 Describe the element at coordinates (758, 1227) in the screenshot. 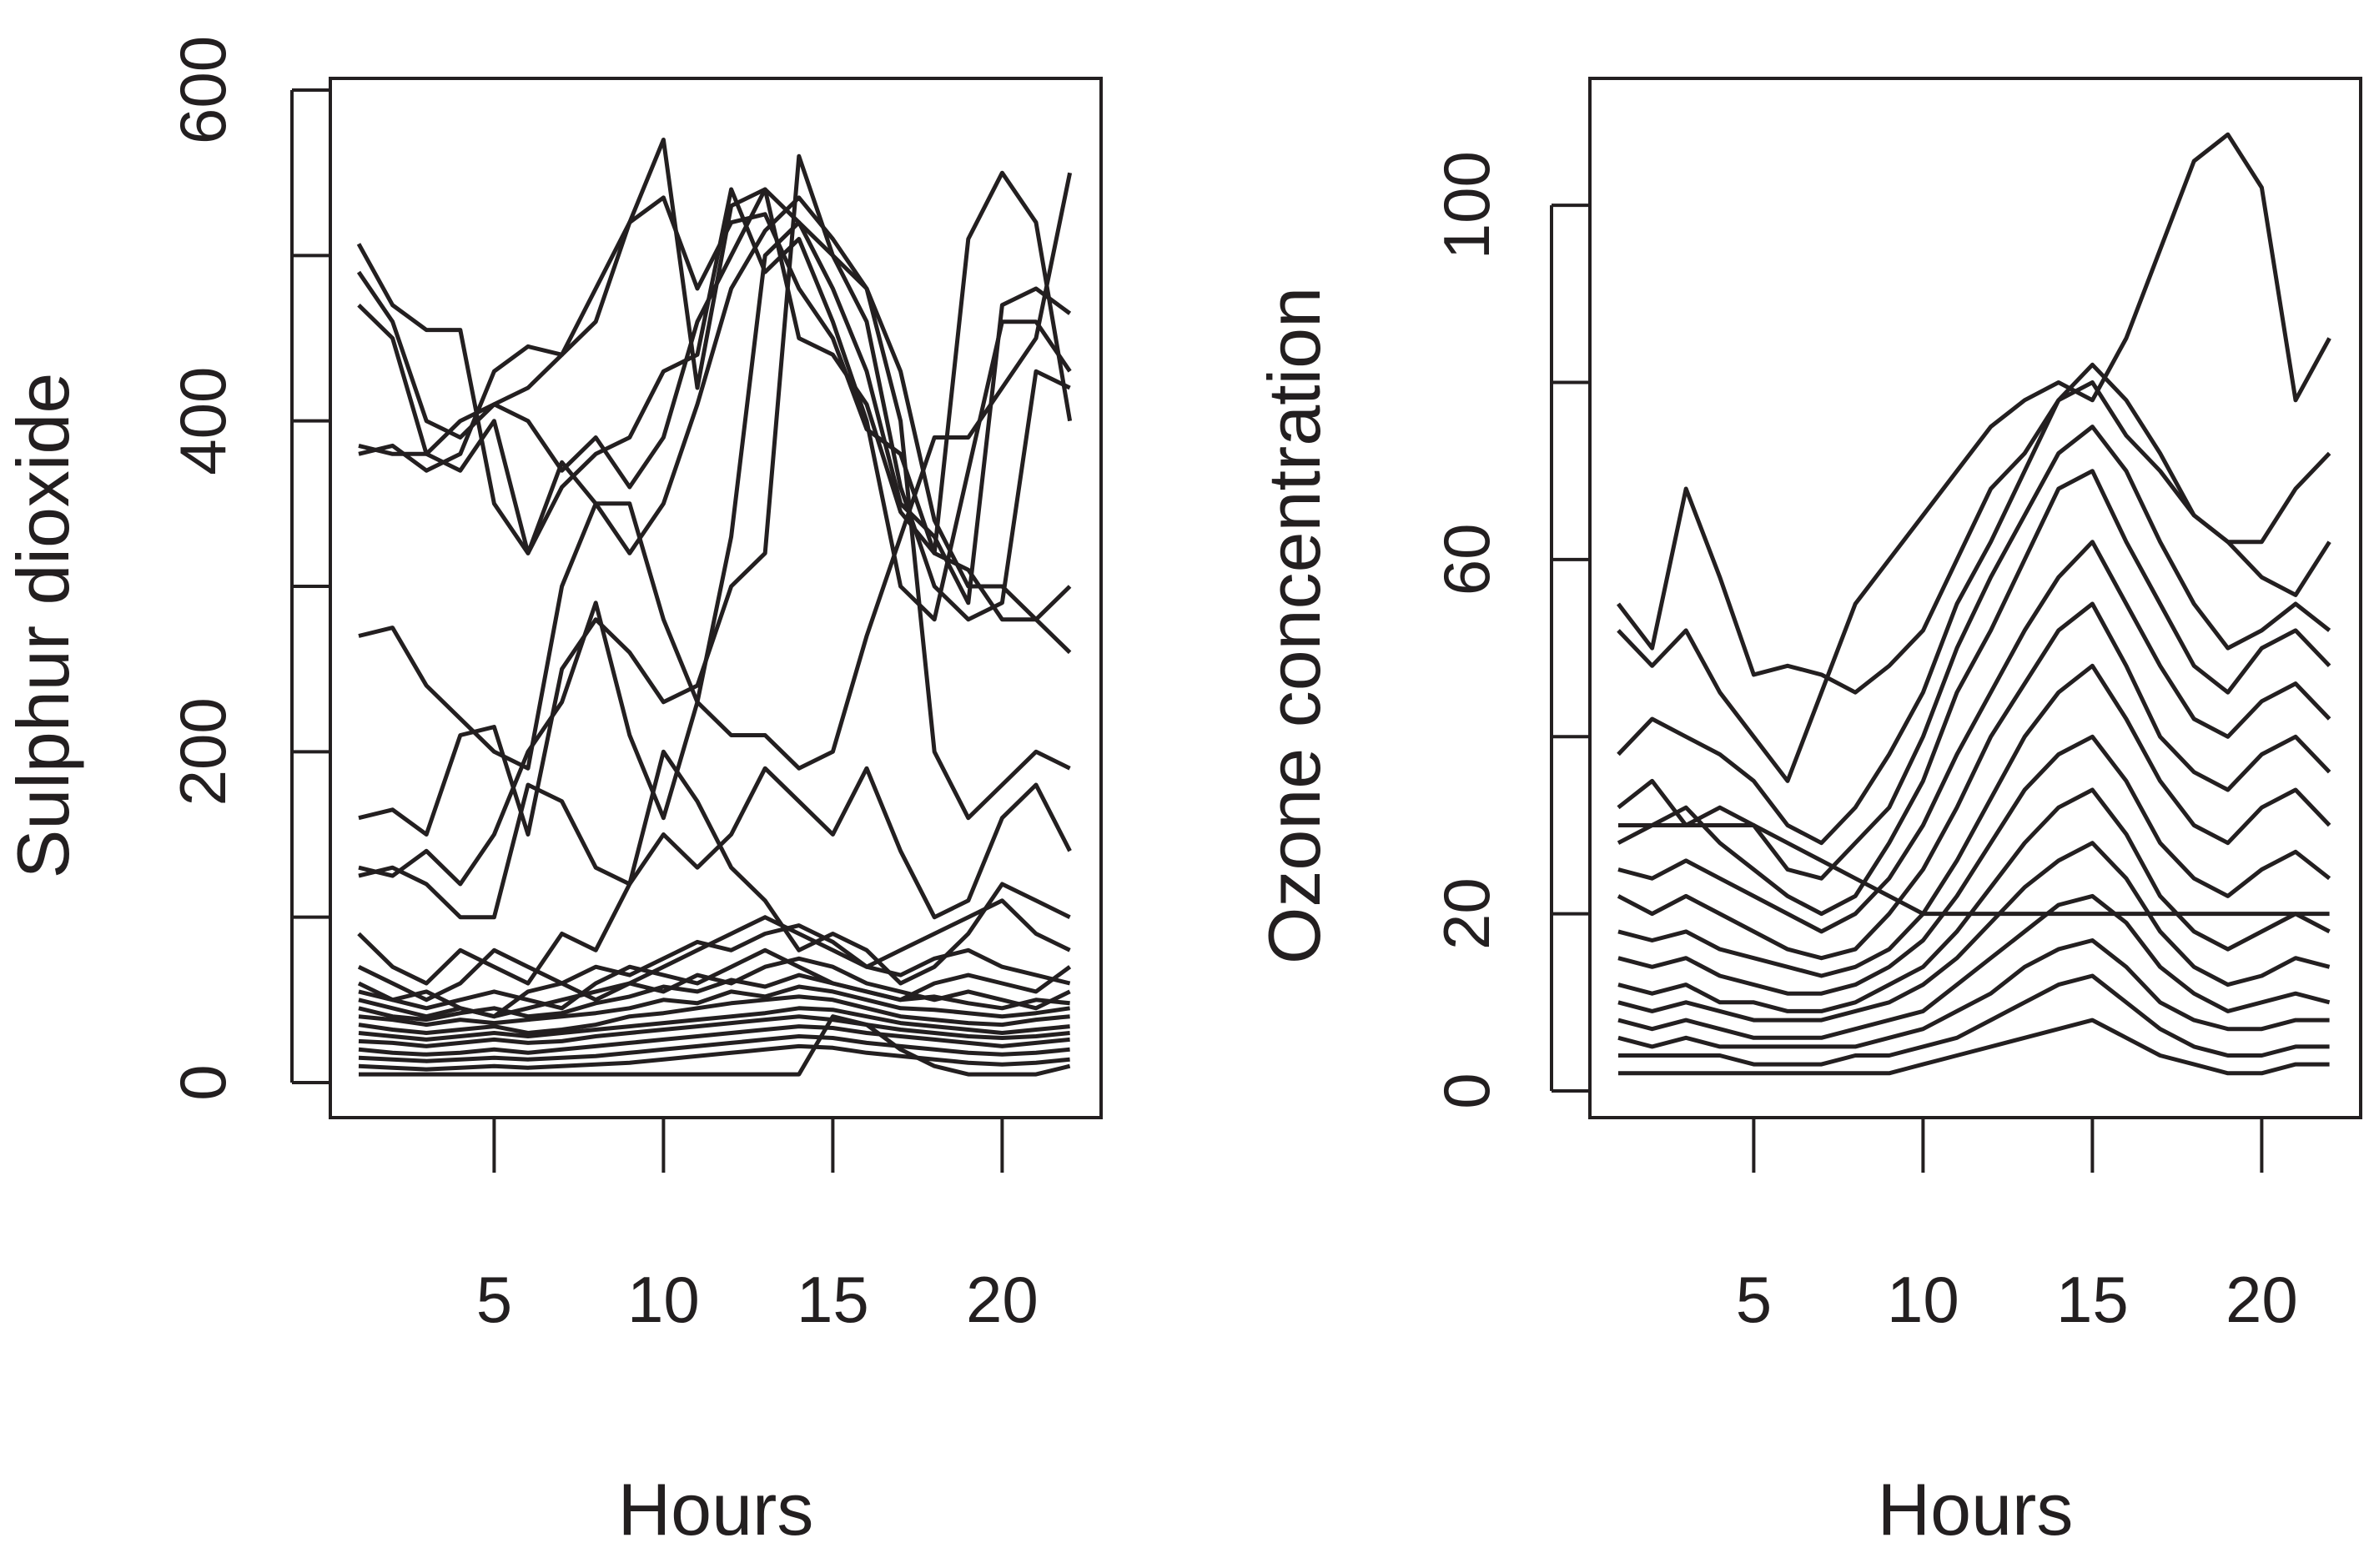

I see `x-axis-left: 5 10 15 20` at that location.